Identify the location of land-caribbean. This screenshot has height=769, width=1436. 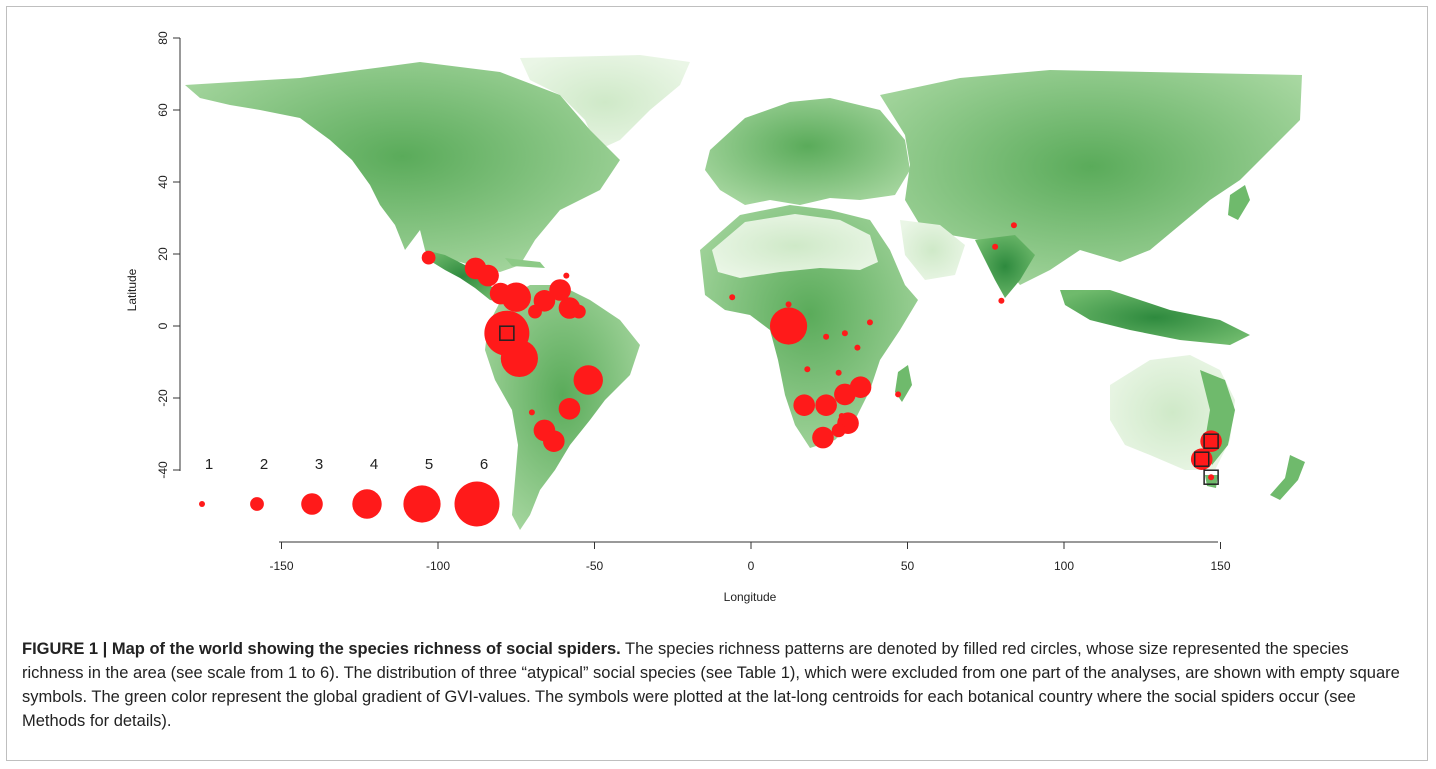
(525, 263).